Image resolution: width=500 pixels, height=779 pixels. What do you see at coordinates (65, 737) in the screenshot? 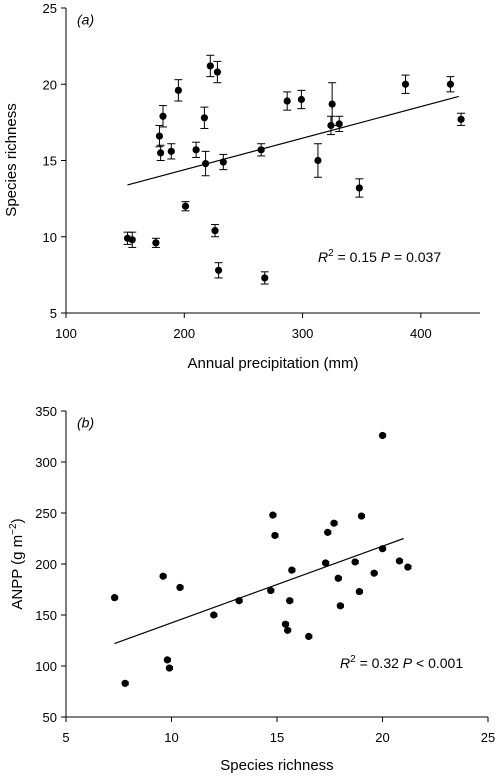
I see `x-tick-label: 5` at bounding box center [65, 737].